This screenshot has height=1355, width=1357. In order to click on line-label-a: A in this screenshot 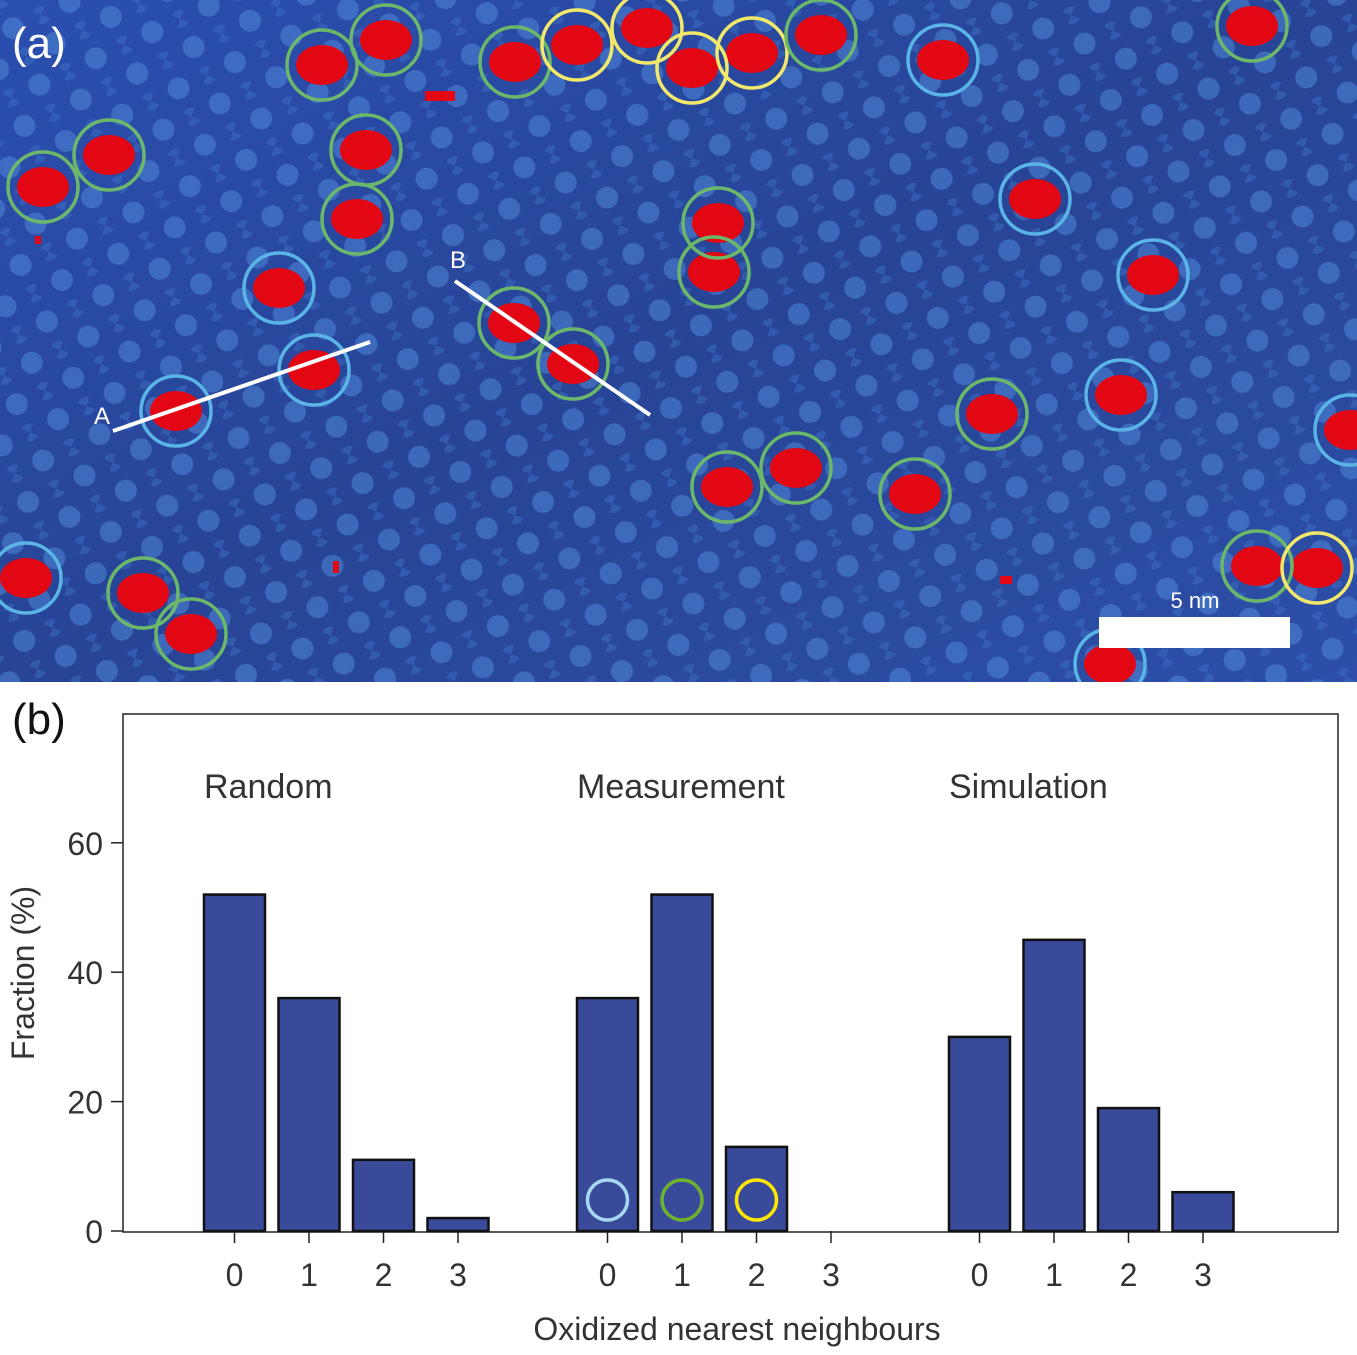, I will do `click(102, 416)`.